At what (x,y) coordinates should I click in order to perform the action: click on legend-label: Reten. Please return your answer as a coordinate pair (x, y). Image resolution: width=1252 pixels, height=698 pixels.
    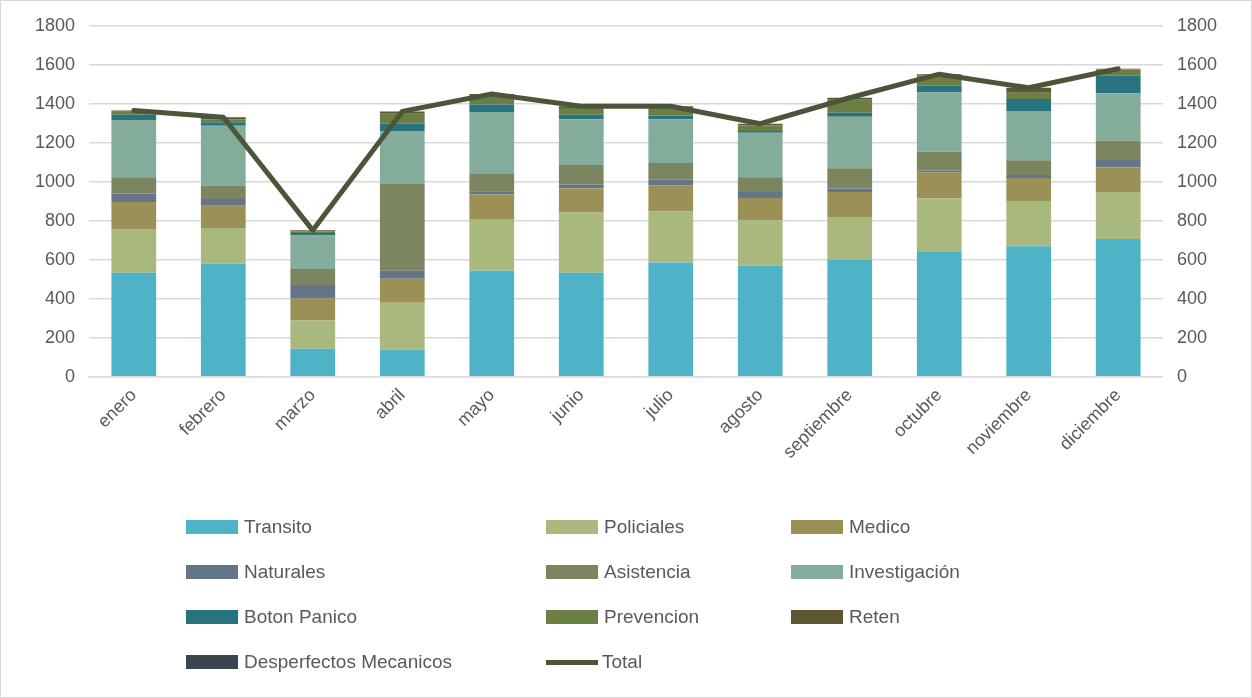
    Looking at the image, I should click on (874, 617).